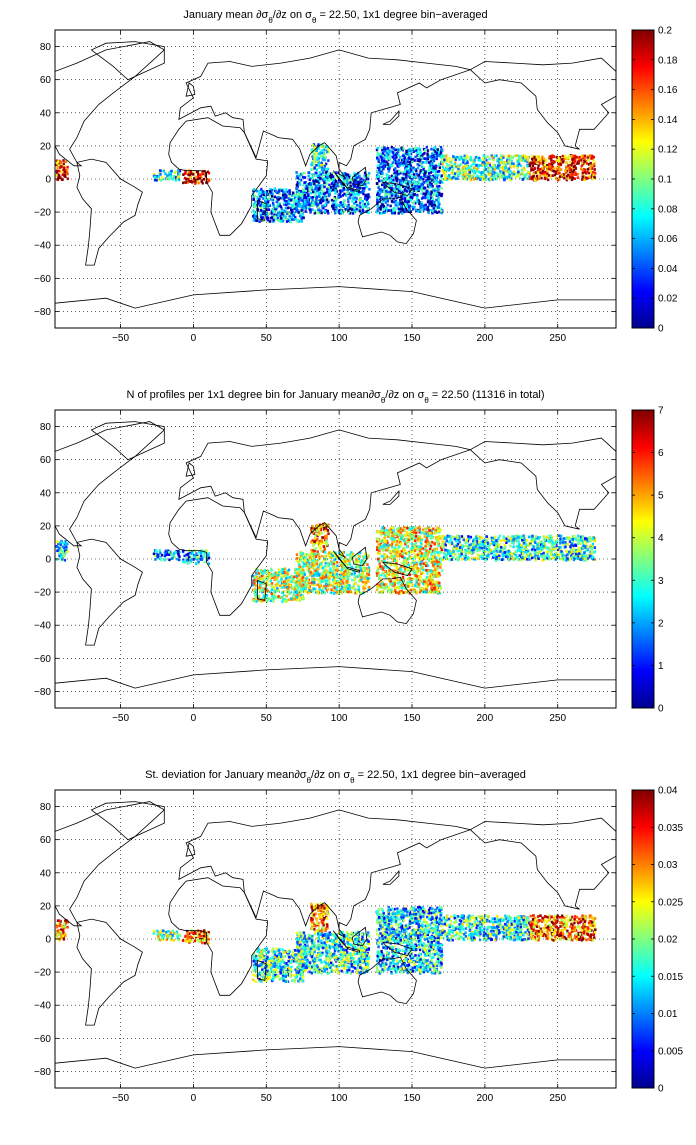 The height and width of the screenshot is (1145, 696). What do you see at coordinates (668, 299) in the screenshot?
I see `colorbar-tick-label: 0.02` at bounding box center [668, 299].